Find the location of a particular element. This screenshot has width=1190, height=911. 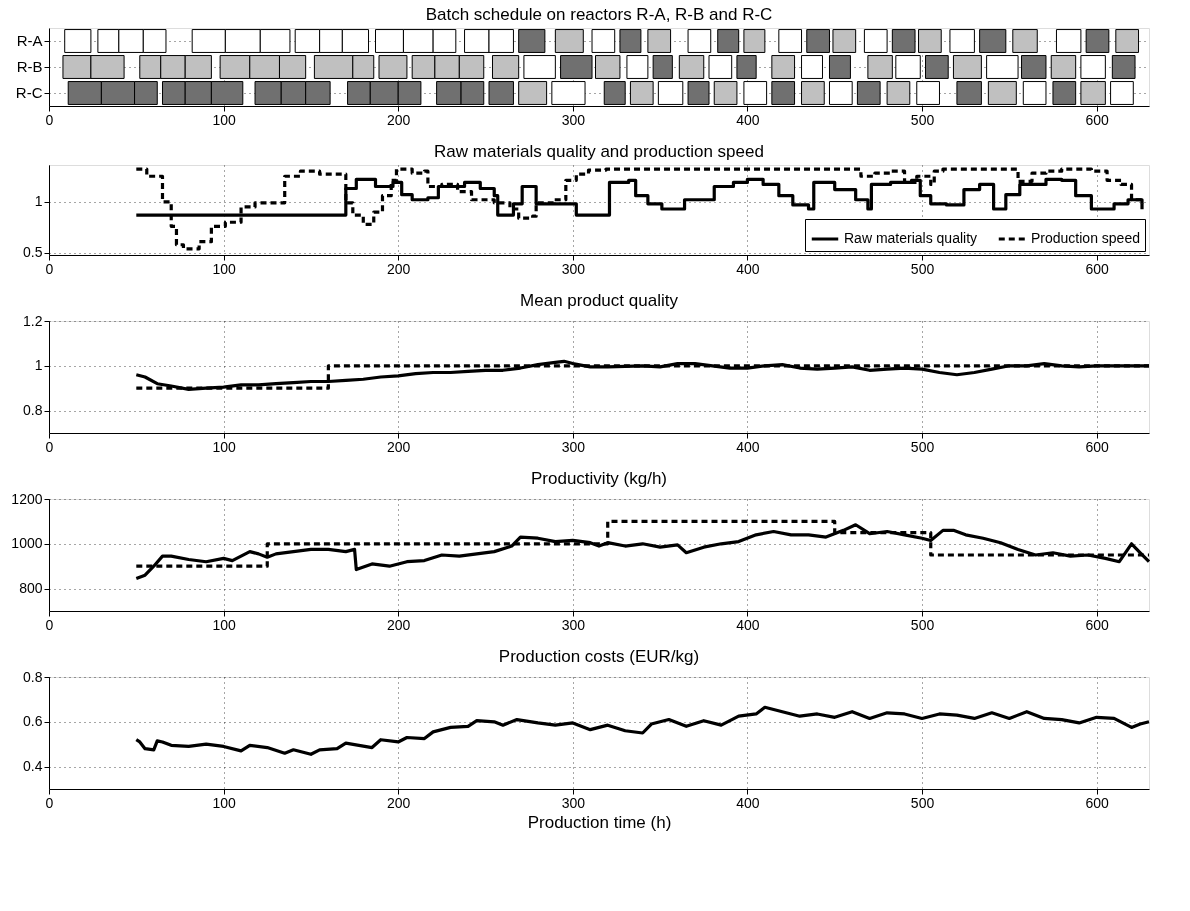

legend-label: Production speed is located at coordinates (1085, 238).